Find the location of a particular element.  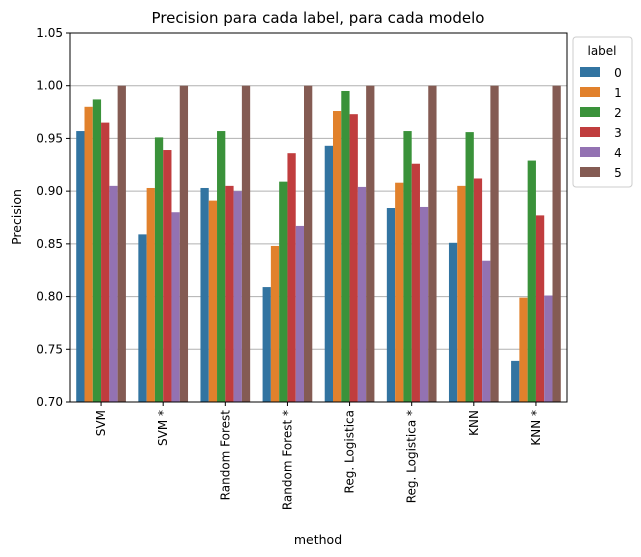

y-tick-label: 0.70 is located at coordinates (49, 402).